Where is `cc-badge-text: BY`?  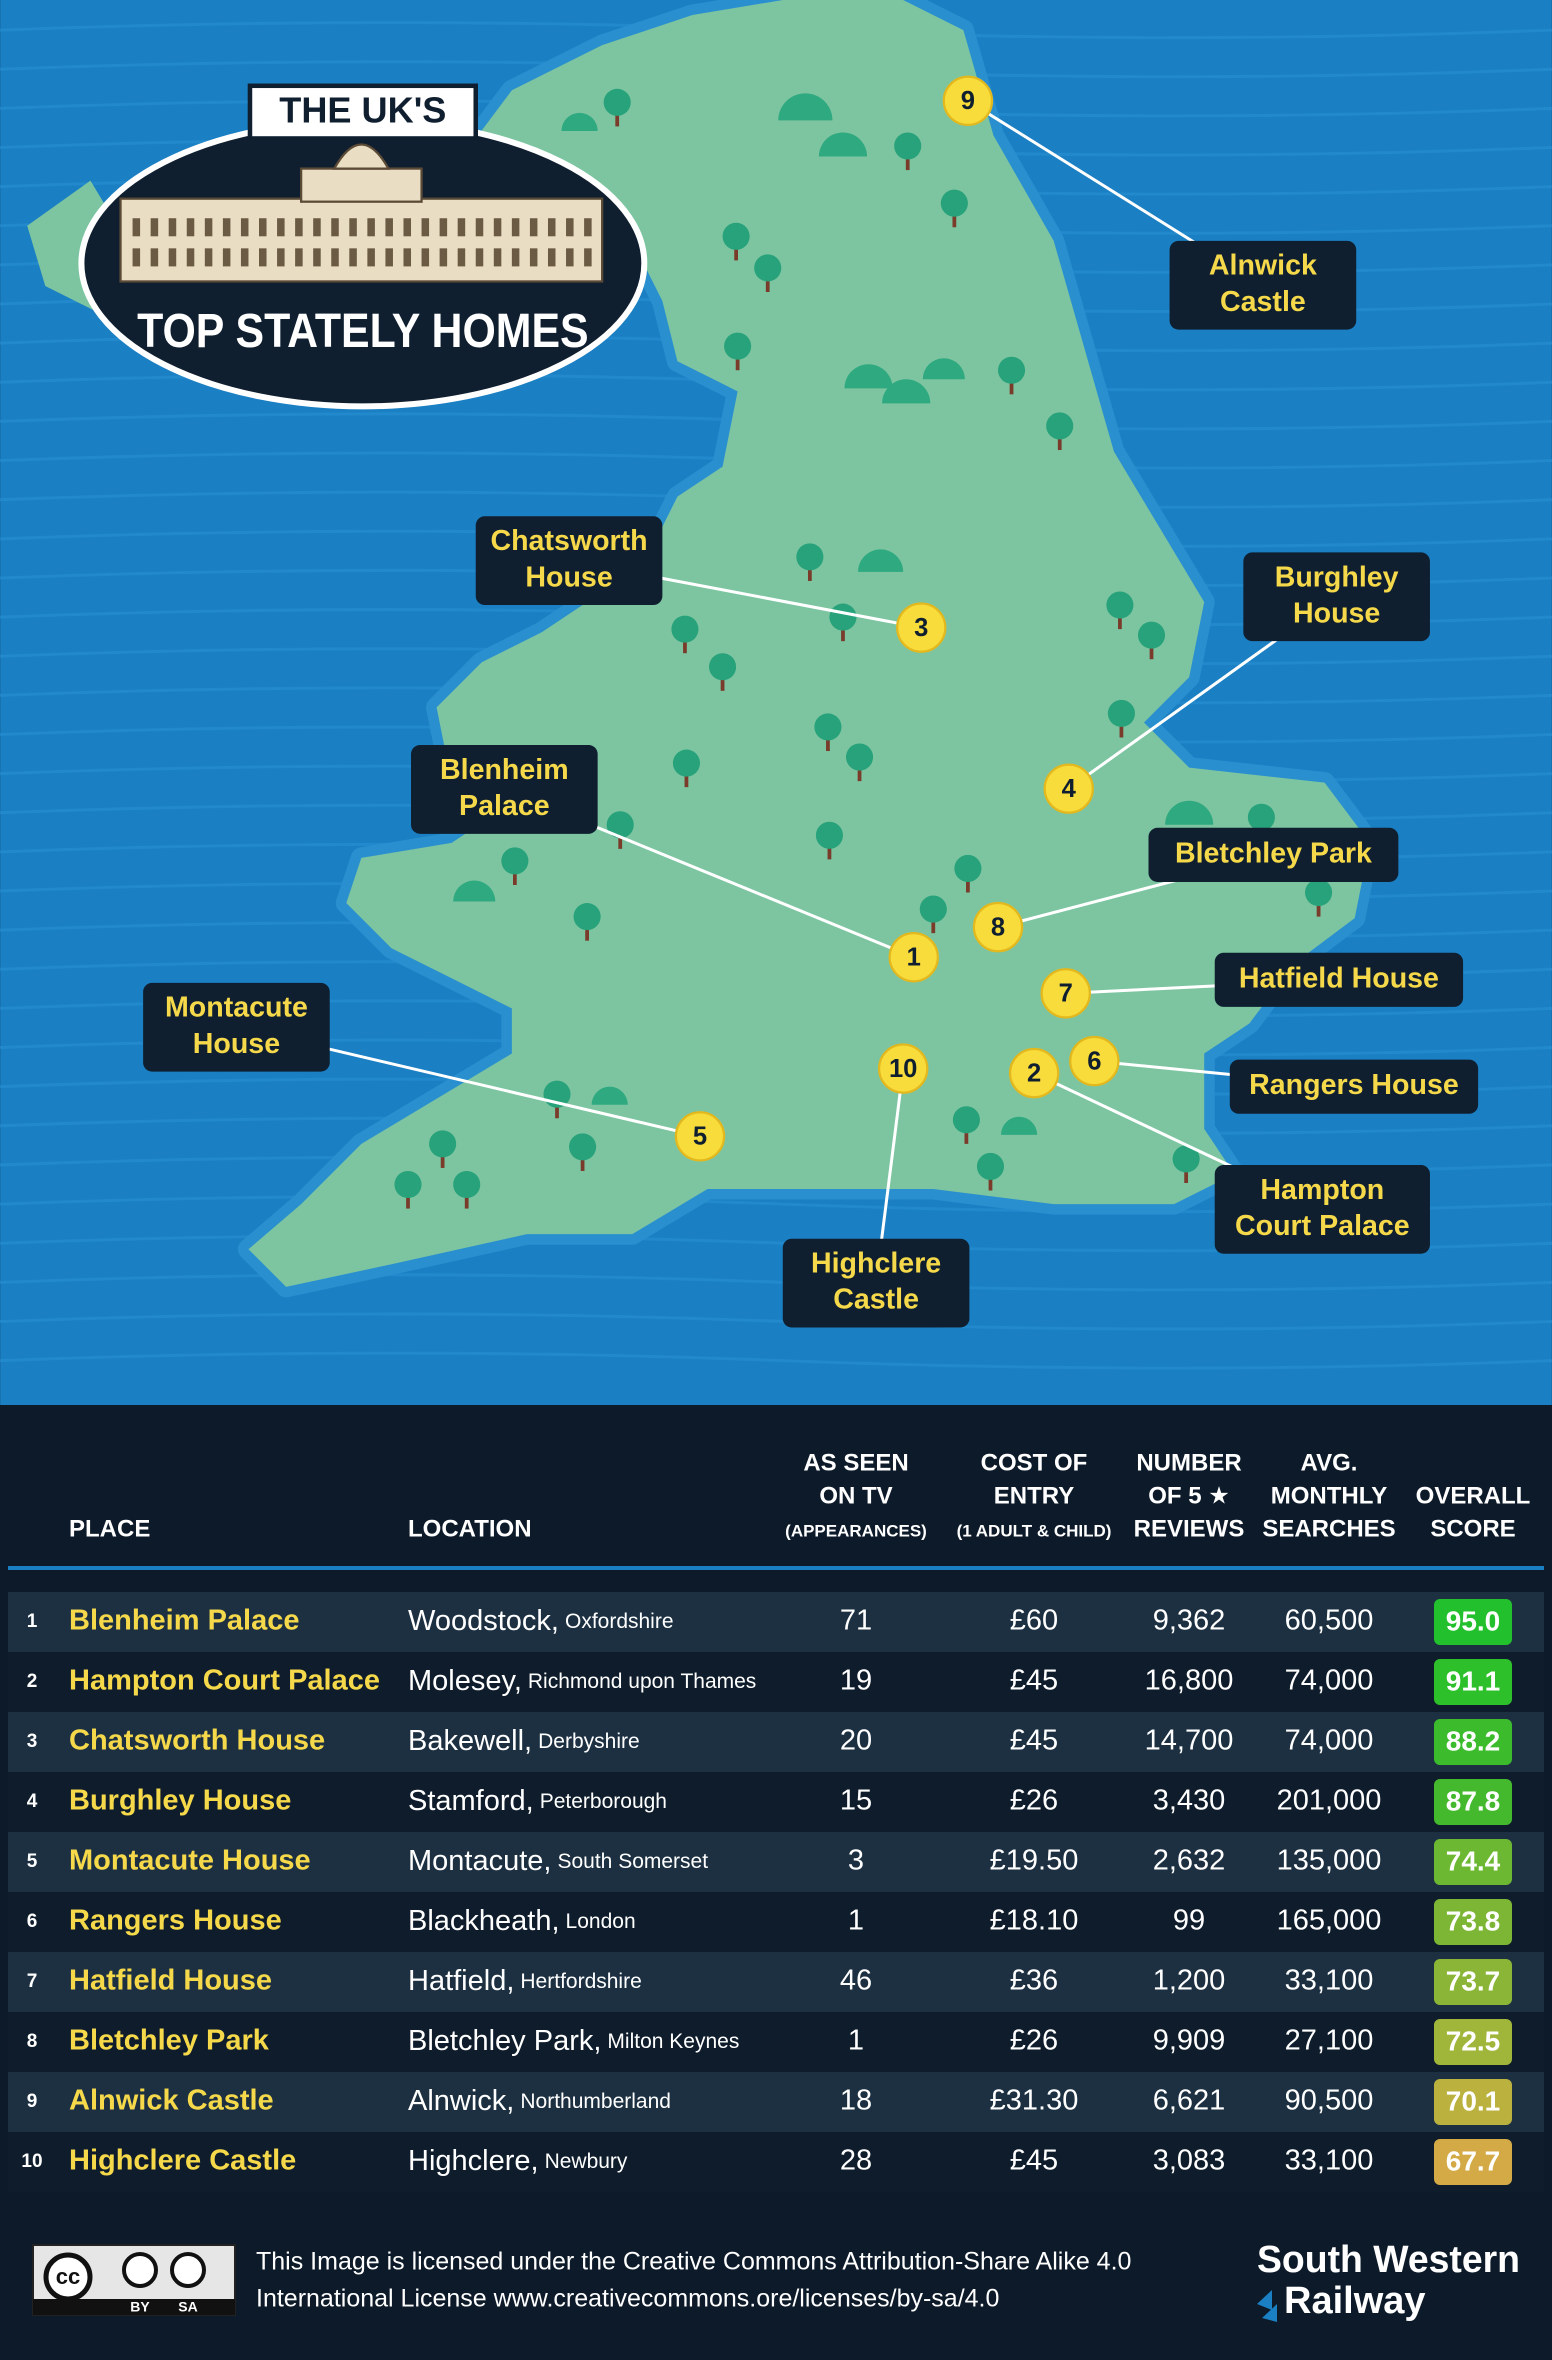
cc-badge-text: BY is located at coordinates (140, 2307).